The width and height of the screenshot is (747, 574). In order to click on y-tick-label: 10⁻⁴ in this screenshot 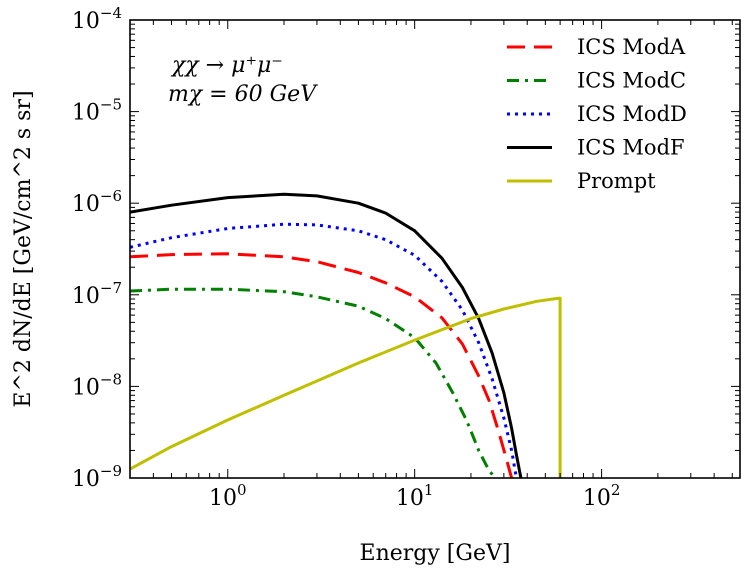, I will do `click(97, 19)`.